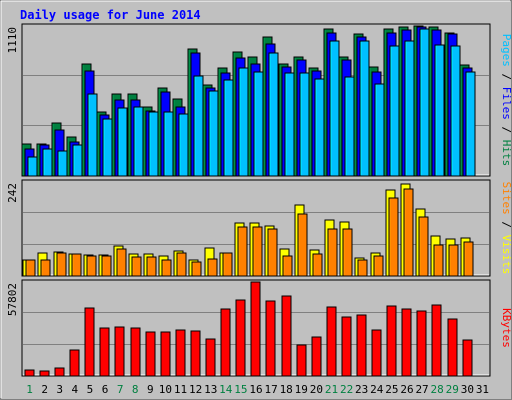 This screenshot has height=400, width=512. Describe the element at coordinates (506, 130) in the screenshot. I see `top-legend-part-3: /` at that location.